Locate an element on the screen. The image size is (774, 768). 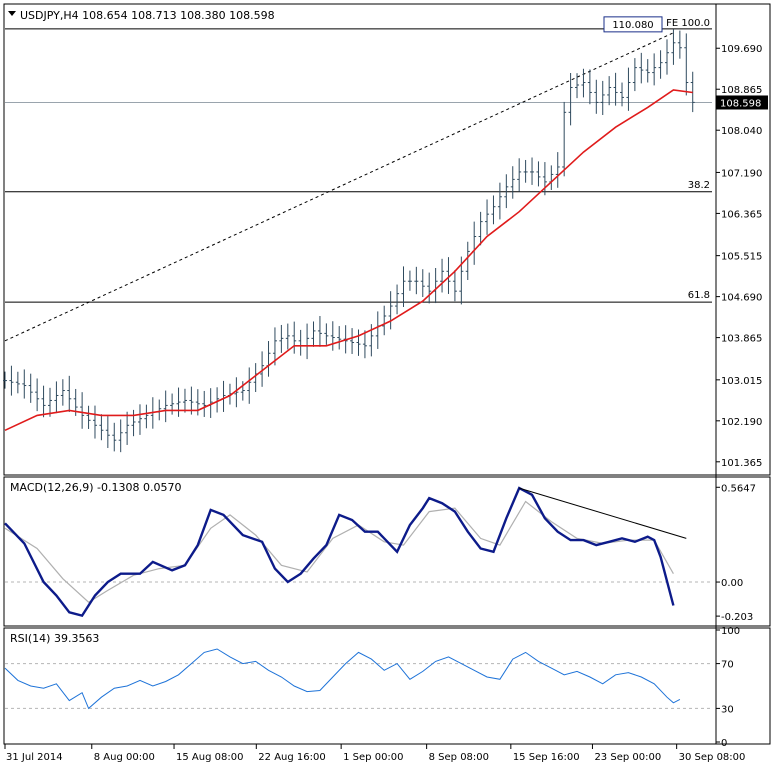
fibo-high-value: 110.080 is located at coordinates (632, 25).